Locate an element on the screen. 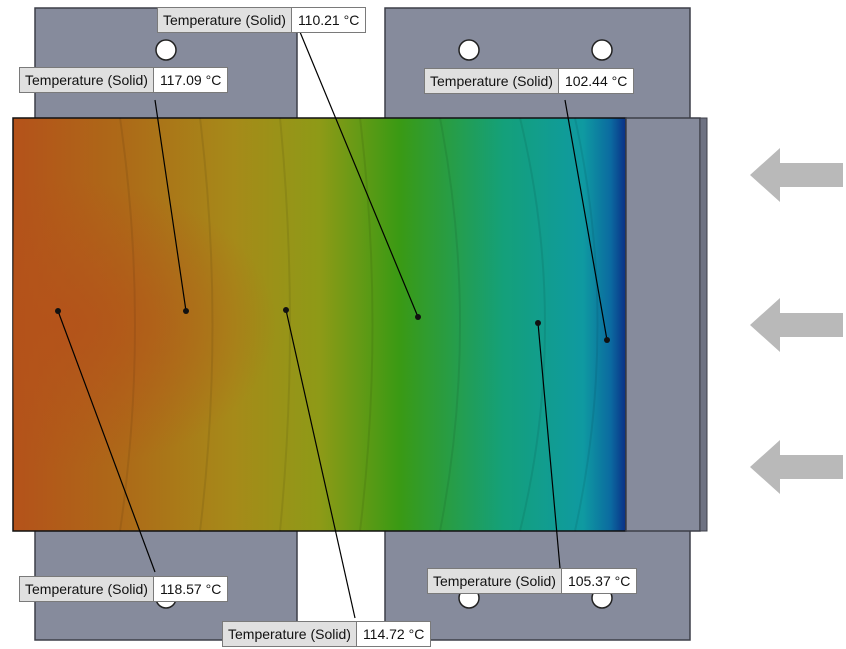  side-plate is located at coordinates (663, 324).